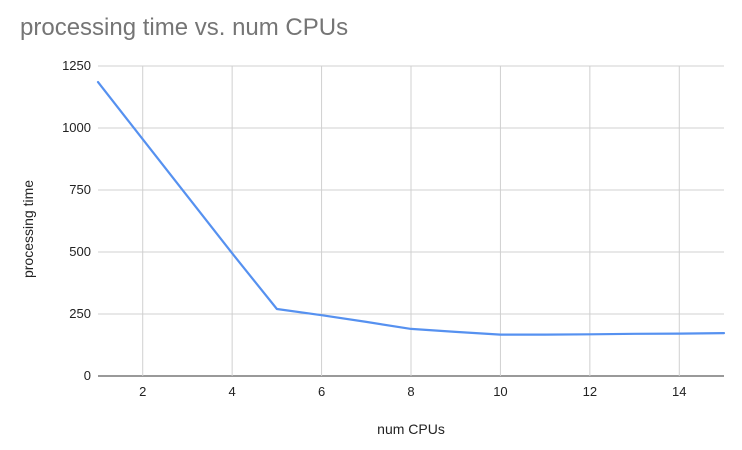 The image size is (742, 450). Describe the element at coordinates (76, 65) in the screenshot. I see `y-tick-label: 1250` at that location.